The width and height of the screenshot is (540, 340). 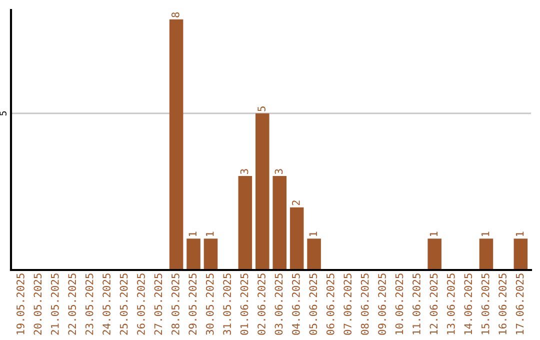 I want to click on x-tick-label: 11.06.2025, so click(x=416, y=304).